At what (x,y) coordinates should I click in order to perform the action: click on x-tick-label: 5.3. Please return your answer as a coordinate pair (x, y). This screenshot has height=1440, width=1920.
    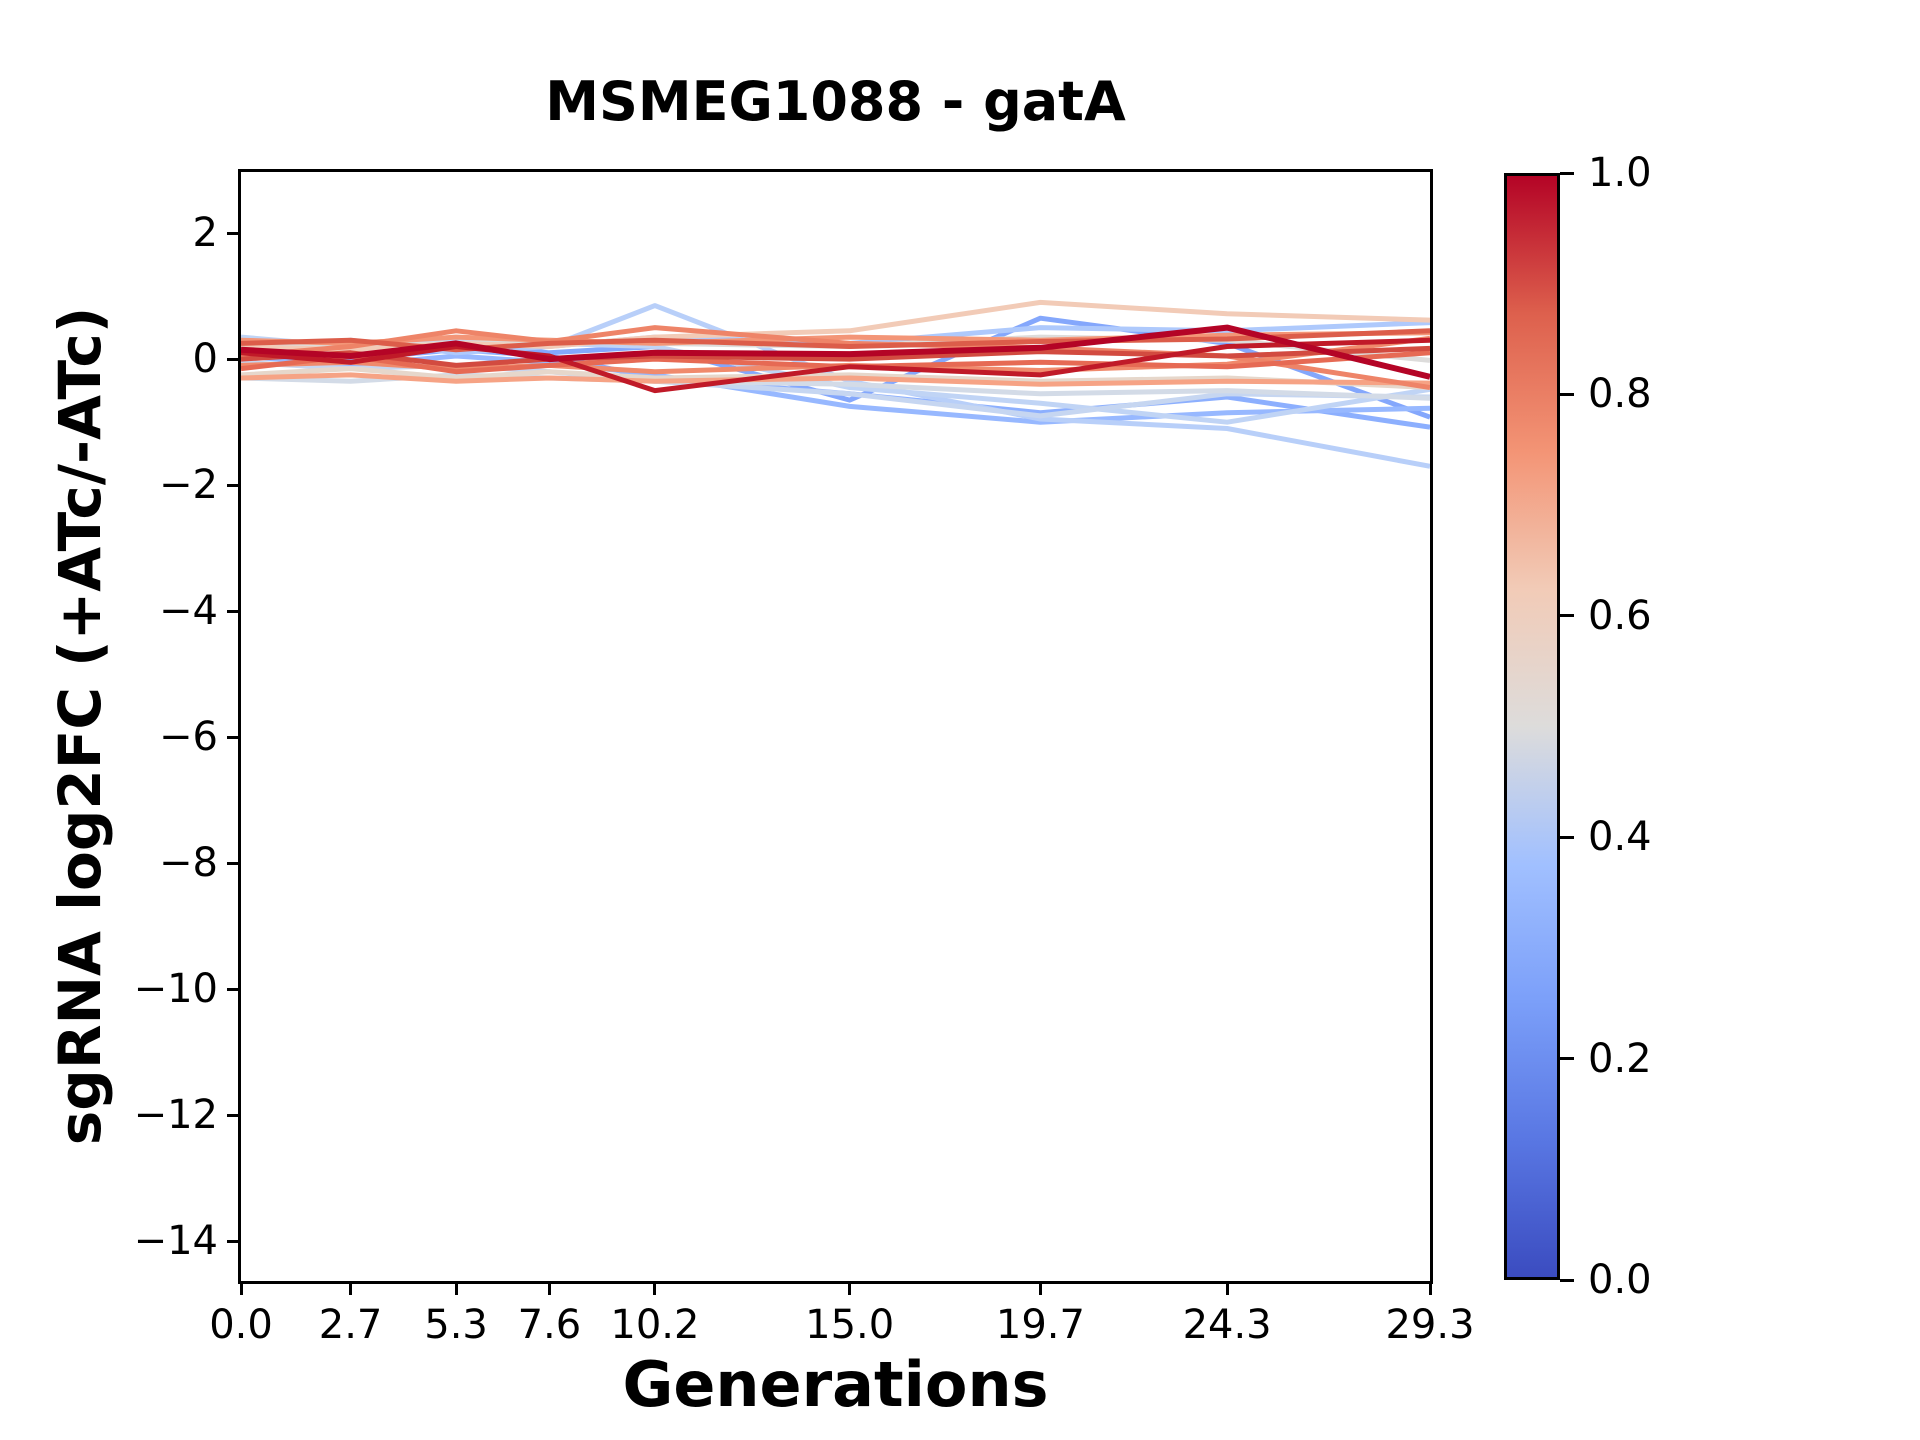
    Looking at the image, I should click on (456, 1325).